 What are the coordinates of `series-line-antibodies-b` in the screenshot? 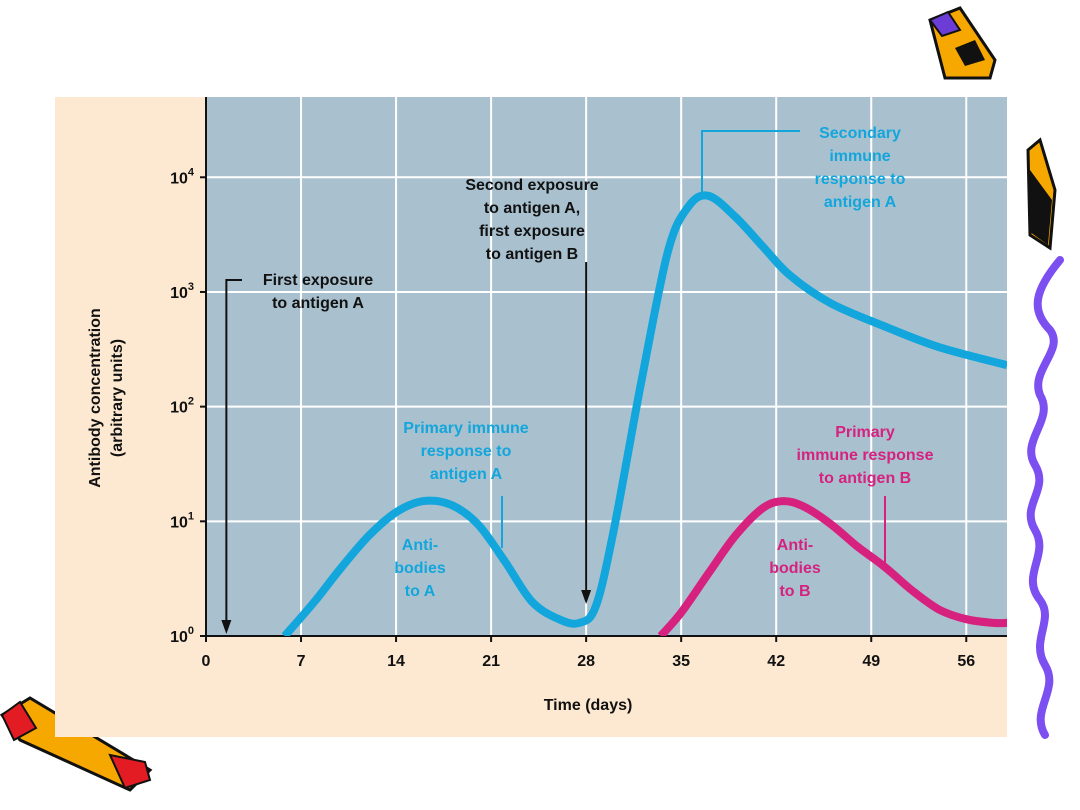 It's located at (832, 566).